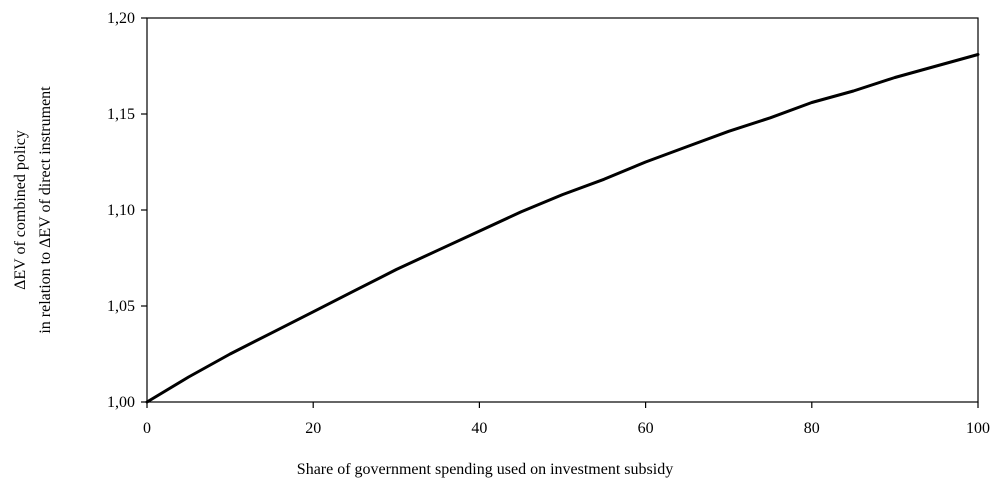  What do you see at coordinates (121, 18) in the screenshot?
I see `y-tick-label: 1,20` at bounding box center [121, 18].